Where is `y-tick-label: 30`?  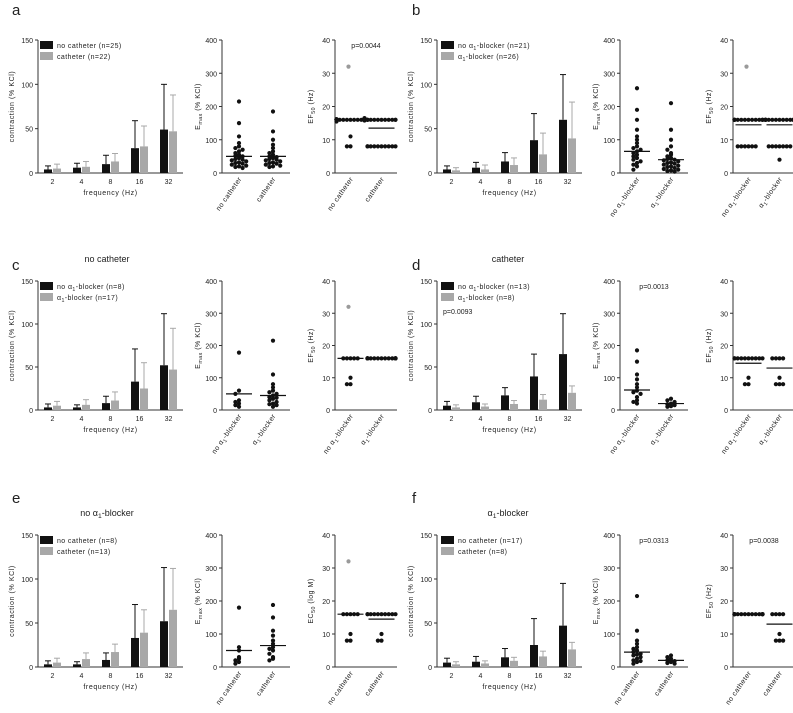 y-tick-label: 30 is located at coordinates (724, 569).